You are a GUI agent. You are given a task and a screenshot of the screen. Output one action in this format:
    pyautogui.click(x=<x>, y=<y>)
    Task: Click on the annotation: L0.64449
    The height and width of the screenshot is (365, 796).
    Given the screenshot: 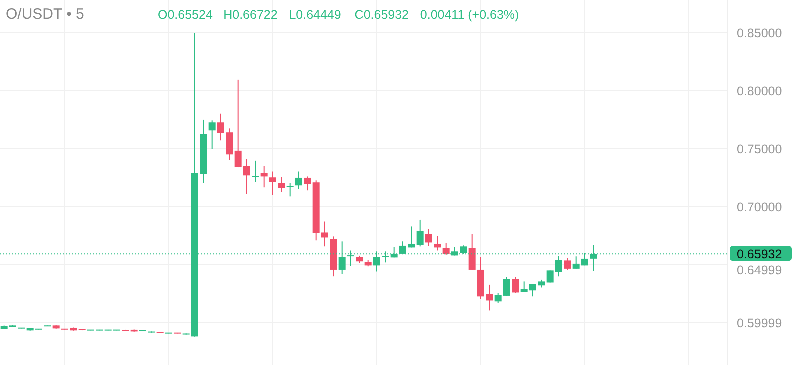 What is the action you would take?
    pyautogui.click(x=315, y=15)
    